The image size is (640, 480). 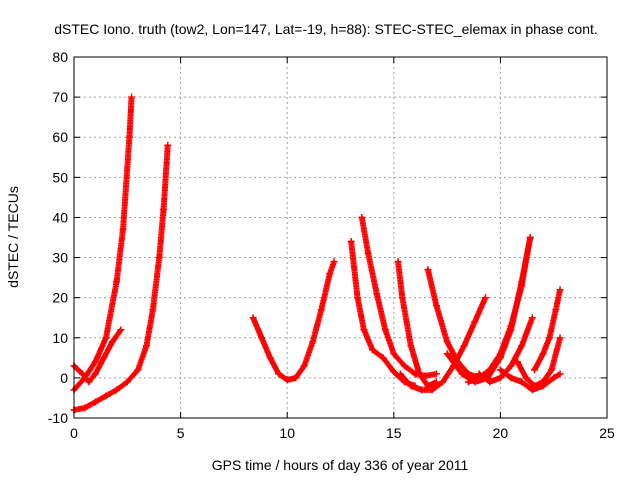 I want to click on y-tick-label: -10, so click(x=58, y=418).